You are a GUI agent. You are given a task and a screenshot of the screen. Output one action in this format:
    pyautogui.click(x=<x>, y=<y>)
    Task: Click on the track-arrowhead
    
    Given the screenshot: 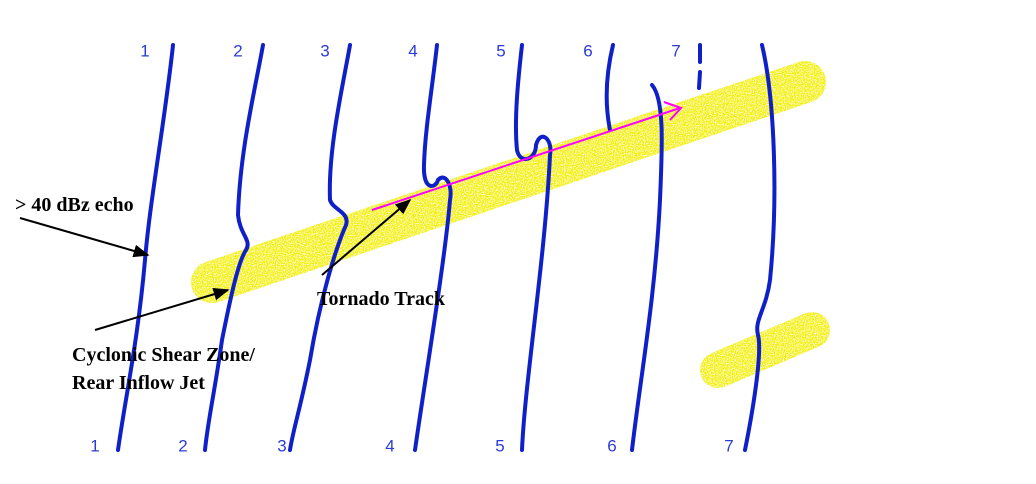 What is the action you would take?
    pyautogui.click(x=673, y=111)
    